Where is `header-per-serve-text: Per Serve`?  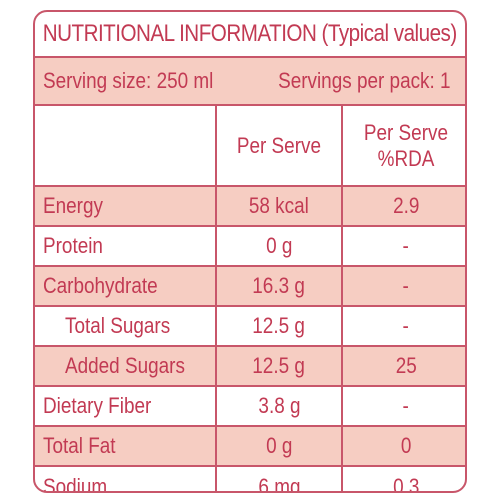
header-per-serve-text: Per Serve is located at coordinates (279, 145).